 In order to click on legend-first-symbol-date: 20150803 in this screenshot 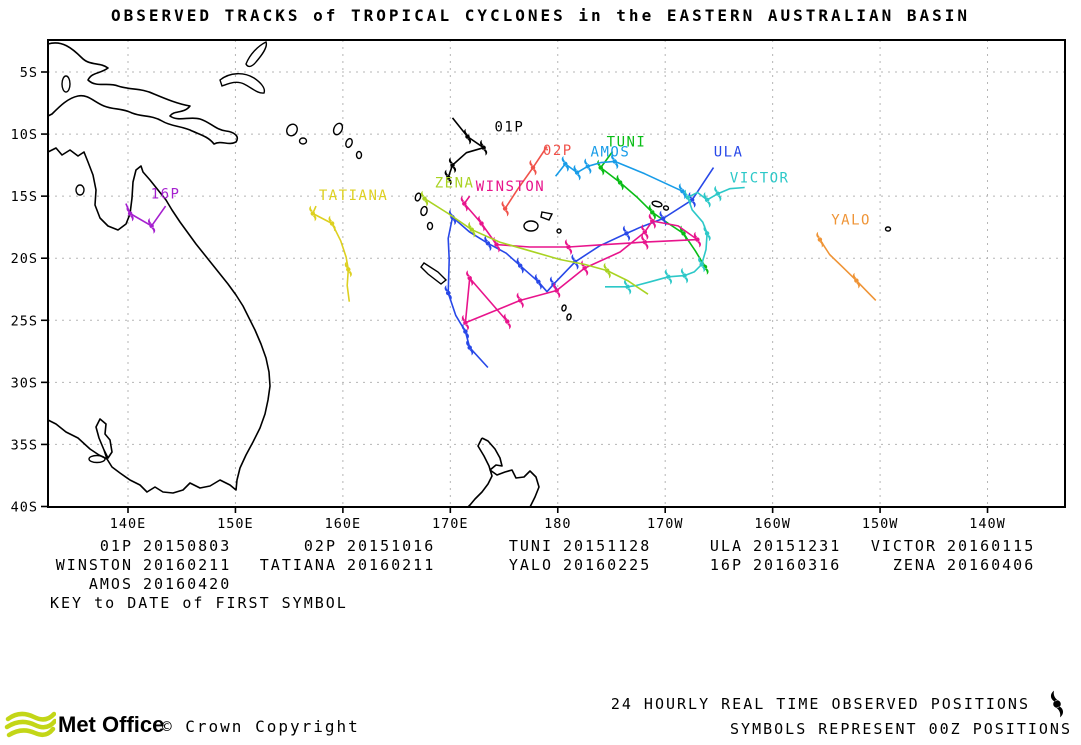, I will do `click(187, 546)`.